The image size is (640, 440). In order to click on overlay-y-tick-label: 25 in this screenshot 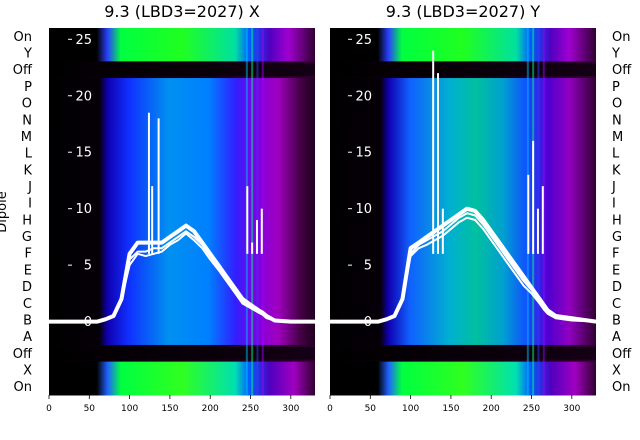, I will do `click(363, 40)`.